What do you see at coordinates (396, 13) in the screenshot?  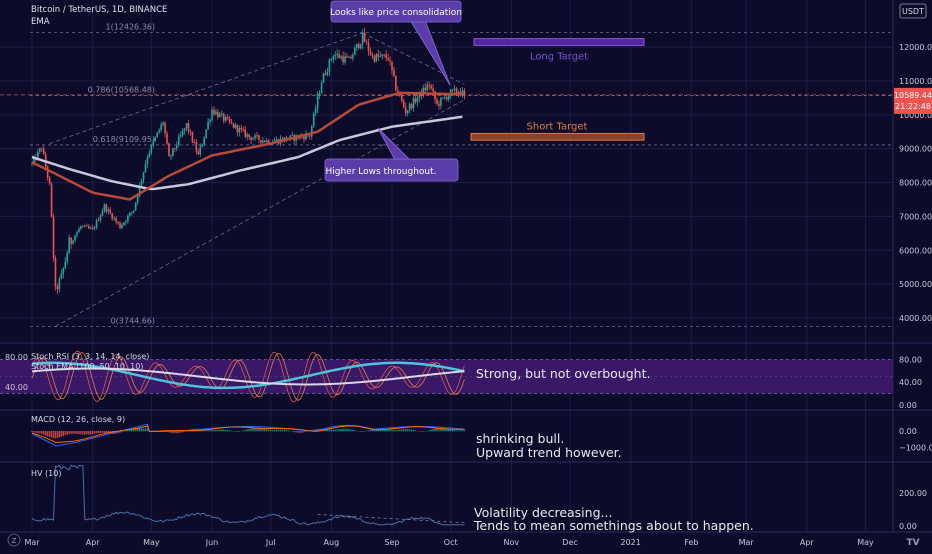 I see `callout-top-text: Looks like price consolidation` at bounding box center [396, 13].